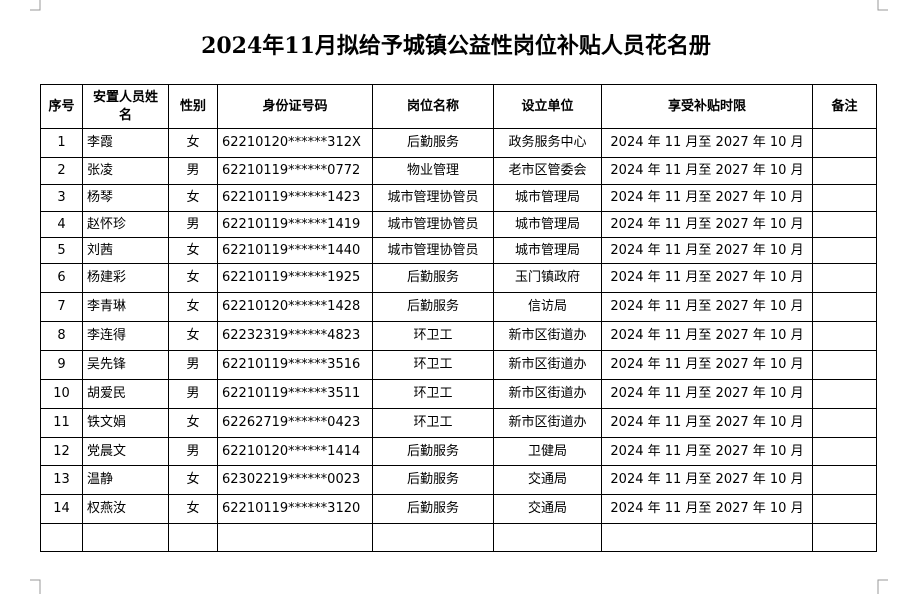 The height and width of the screenshot is (594, 912). What do you see at coordinates (61, 224) in the screenshot?
I see `table-cell: 4` at bounding box center [61, 224].